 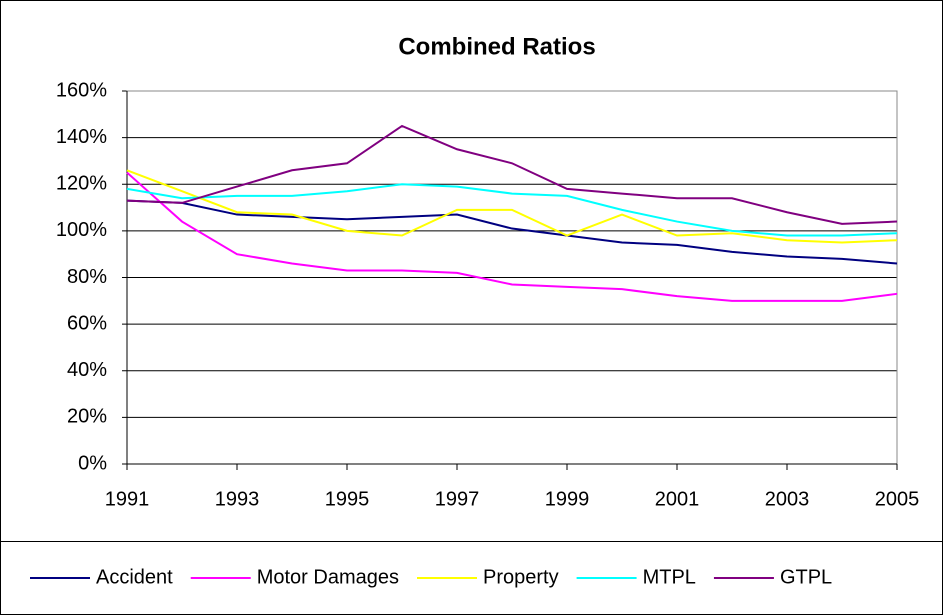 What do you see at coordinates (237, 499) in the screenshot?
I see `x-tick-label: 1993` at bounding box center [237, 499].